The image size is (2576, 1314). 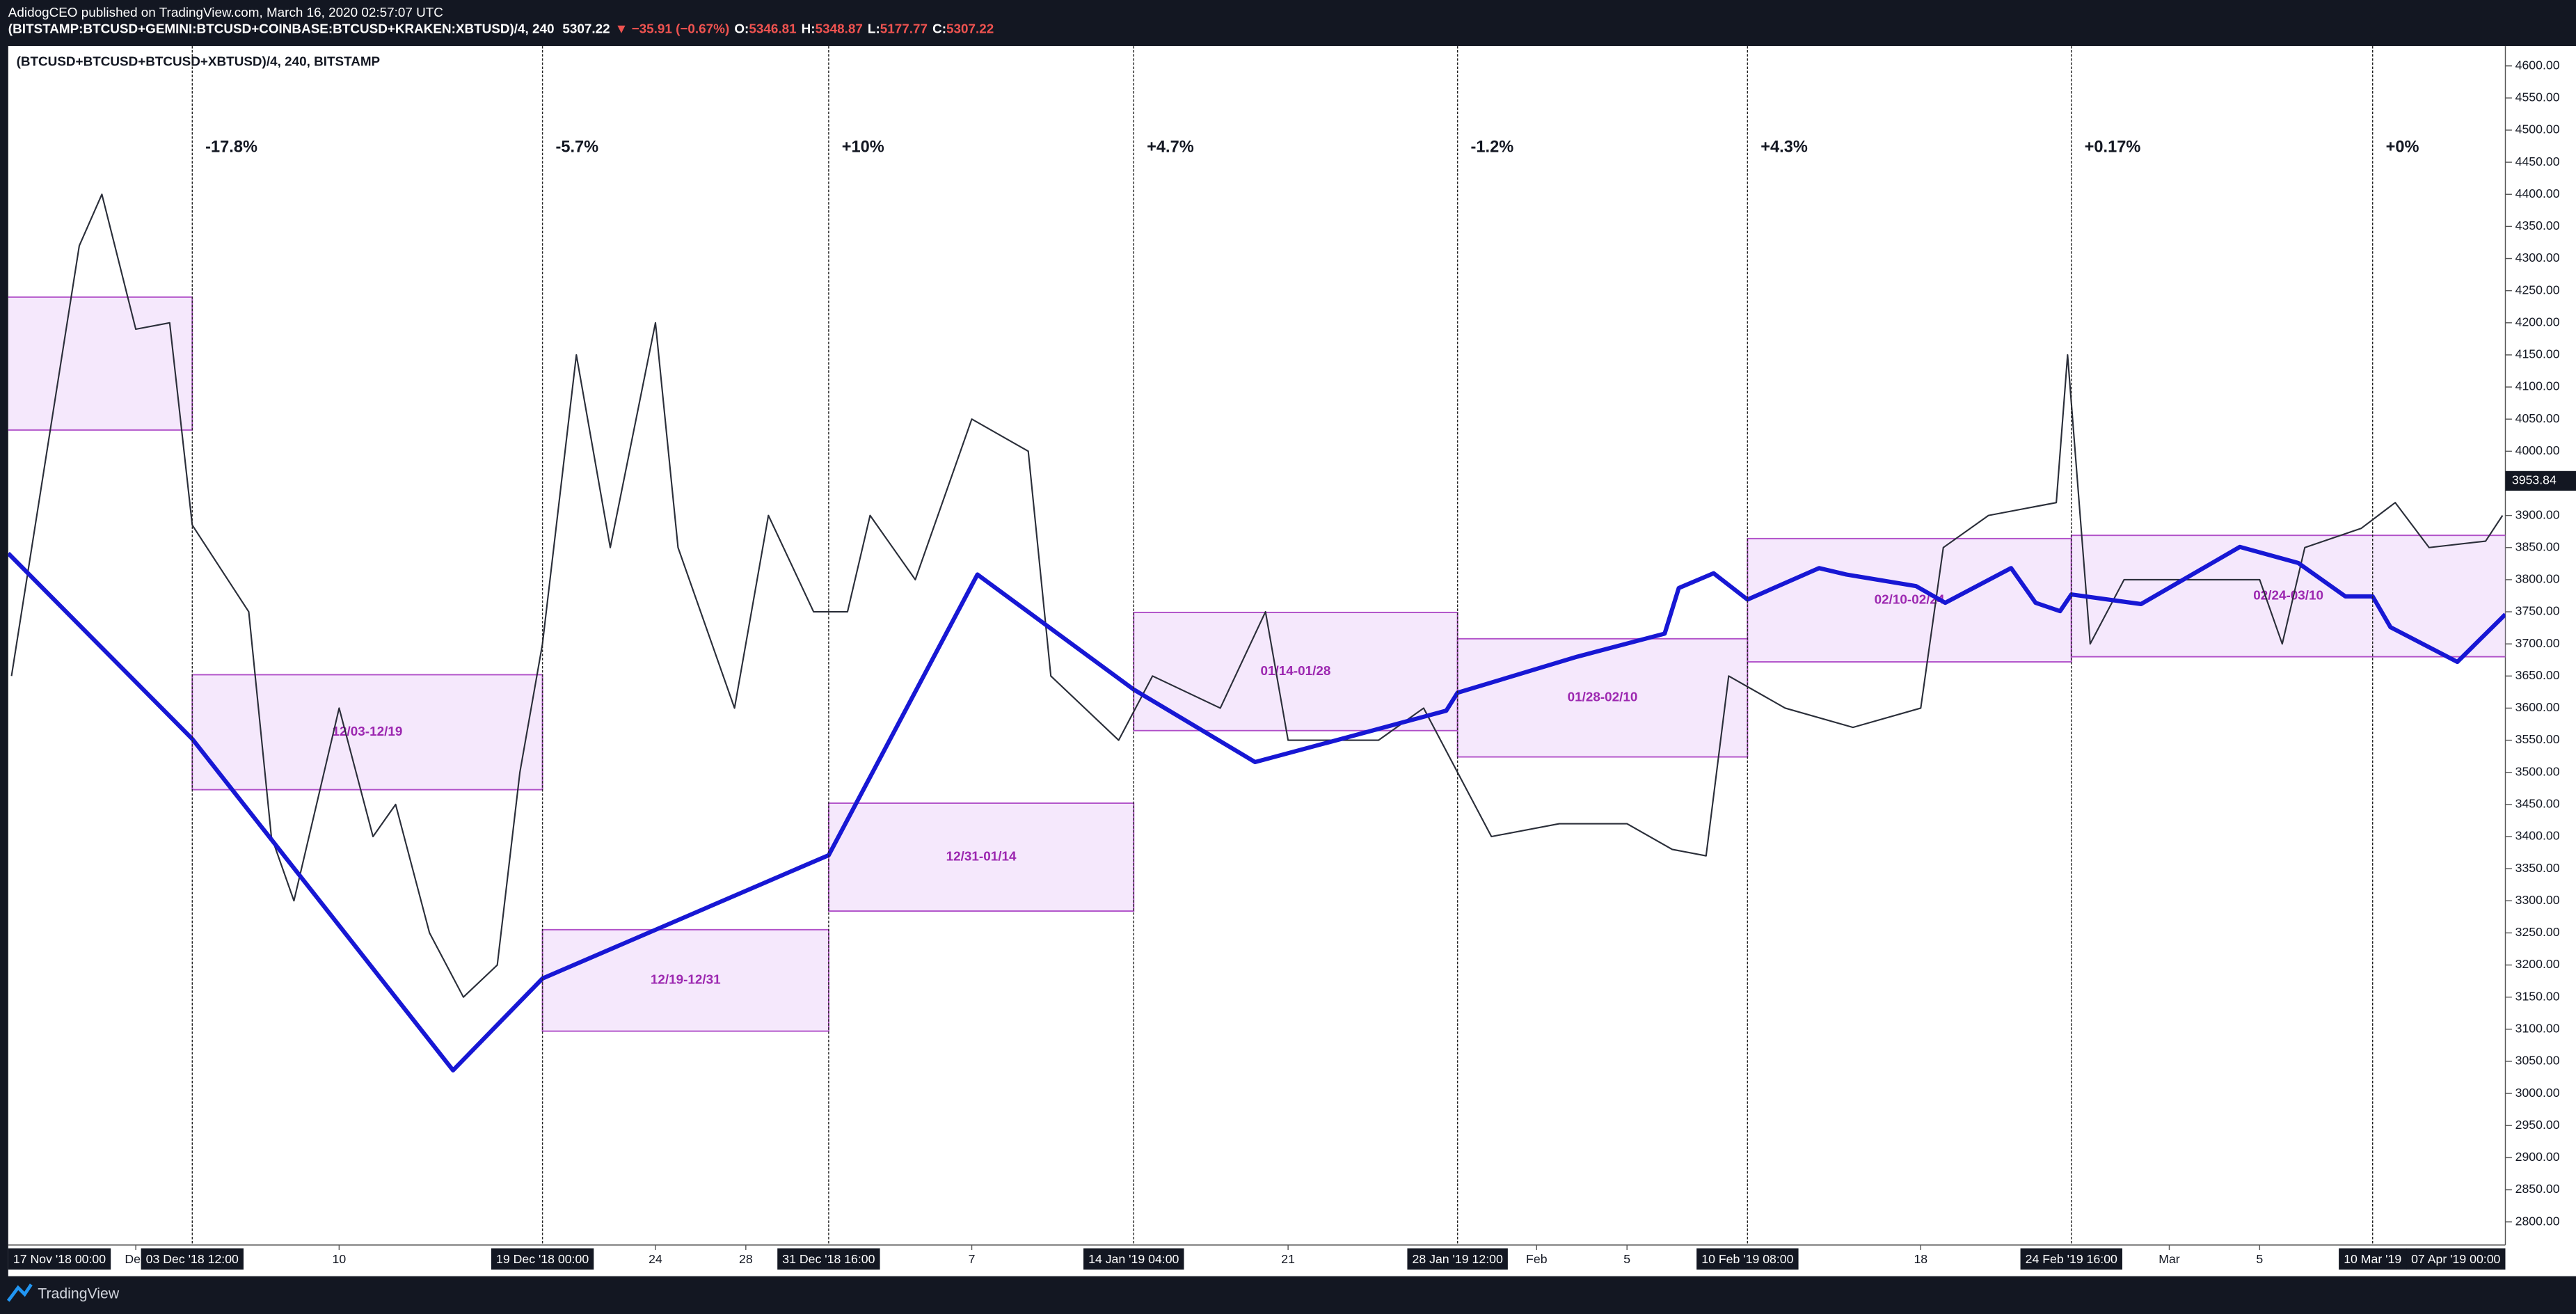 What do you see at coordinates (2537, 354) in the screenshot?
I see `y-tick-label: 4150.00` at bounding box center [2537, 354].